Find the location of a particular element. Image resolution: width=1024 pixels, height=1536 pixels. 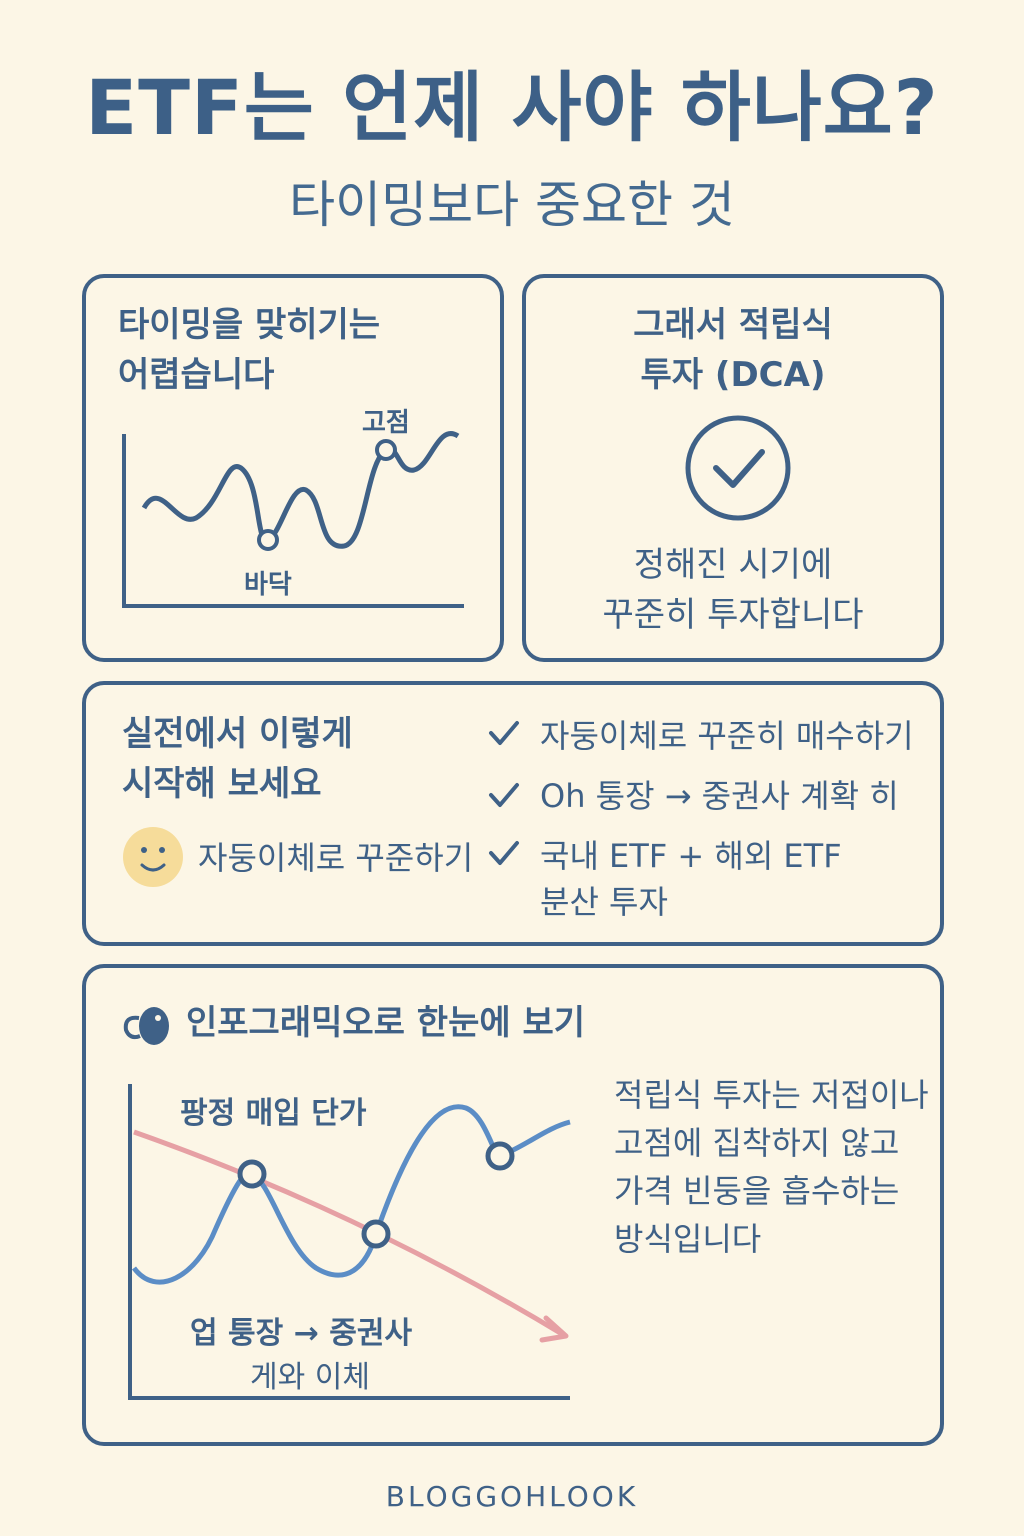

timing-wave-chart is located at coordinates (293, 519).